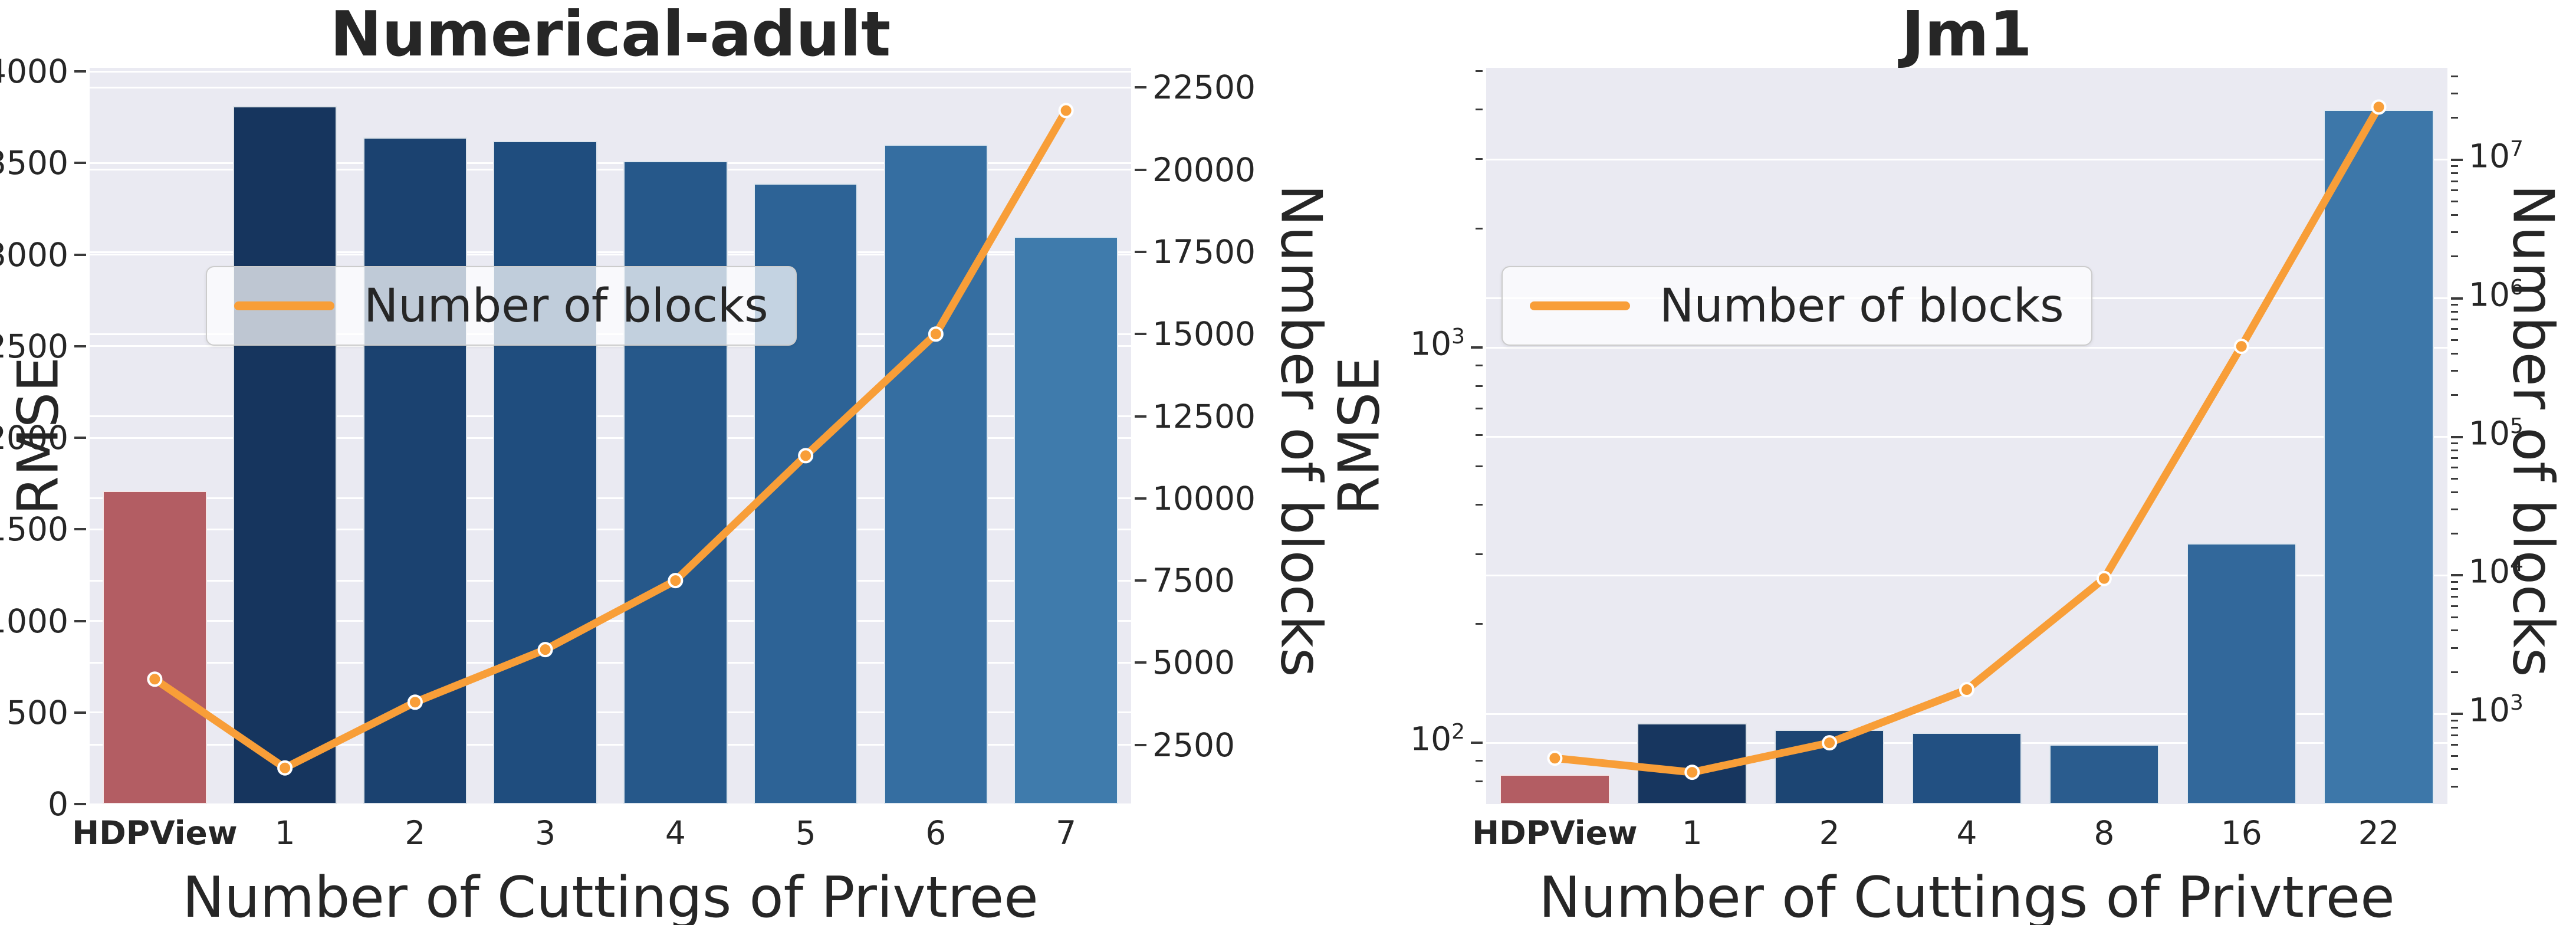 Image resolution: width=2576 pixels, height=925 pixels. I want to click on left-axis-tick-label: 0, so click(58, 804).